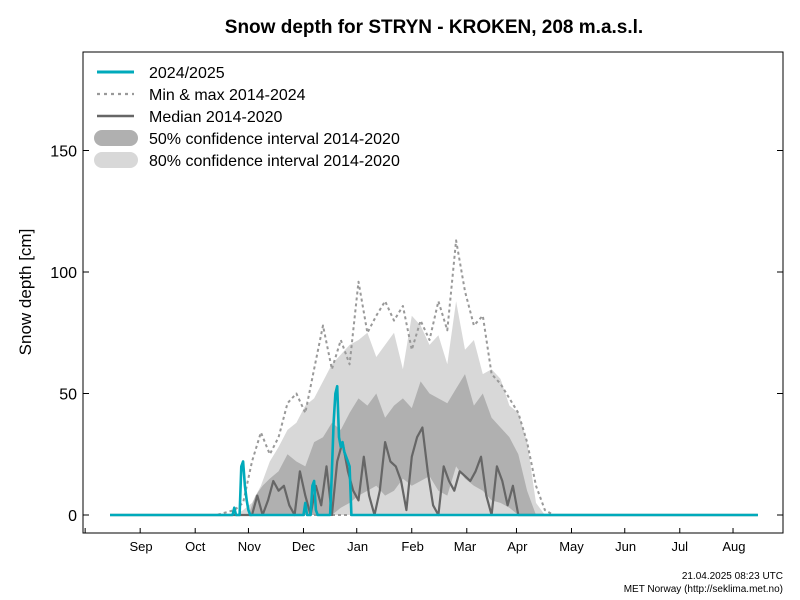 This screenshot has height=600, width=800. I want to click on x-tick-label-jun: Jun, so click(625, 546).